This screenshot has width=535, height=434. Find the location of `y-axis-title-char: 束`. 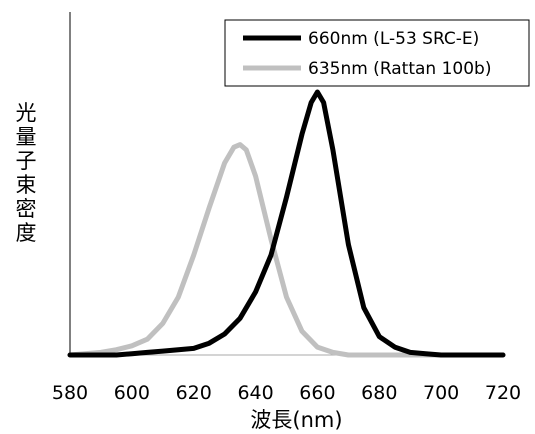

y-axis-title-char: 束 is located at coordinates (26, 185).